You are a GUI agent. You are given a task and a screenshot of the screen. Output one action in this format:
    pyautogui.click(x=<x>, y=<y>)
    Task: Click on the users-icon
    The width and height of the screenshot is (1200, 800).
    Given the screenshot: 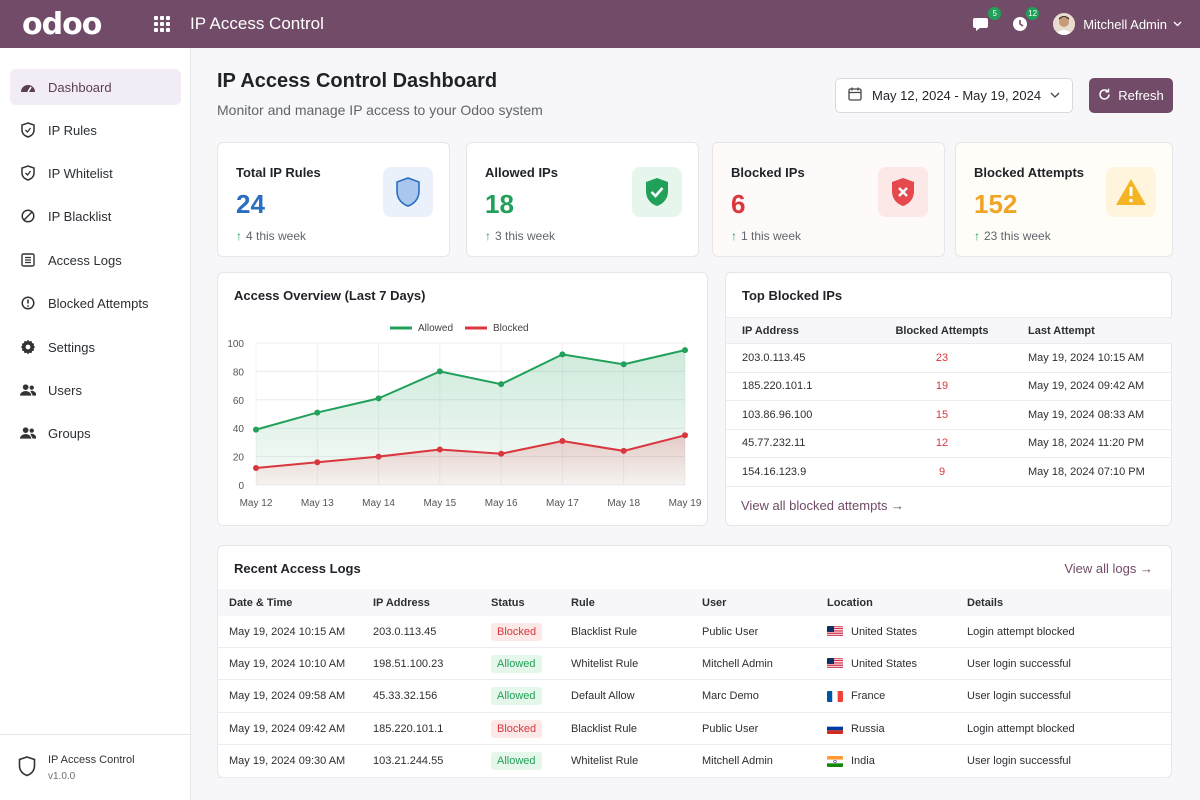 What is the action you would take?
    pyautogui.click(x=28, y=390)
    